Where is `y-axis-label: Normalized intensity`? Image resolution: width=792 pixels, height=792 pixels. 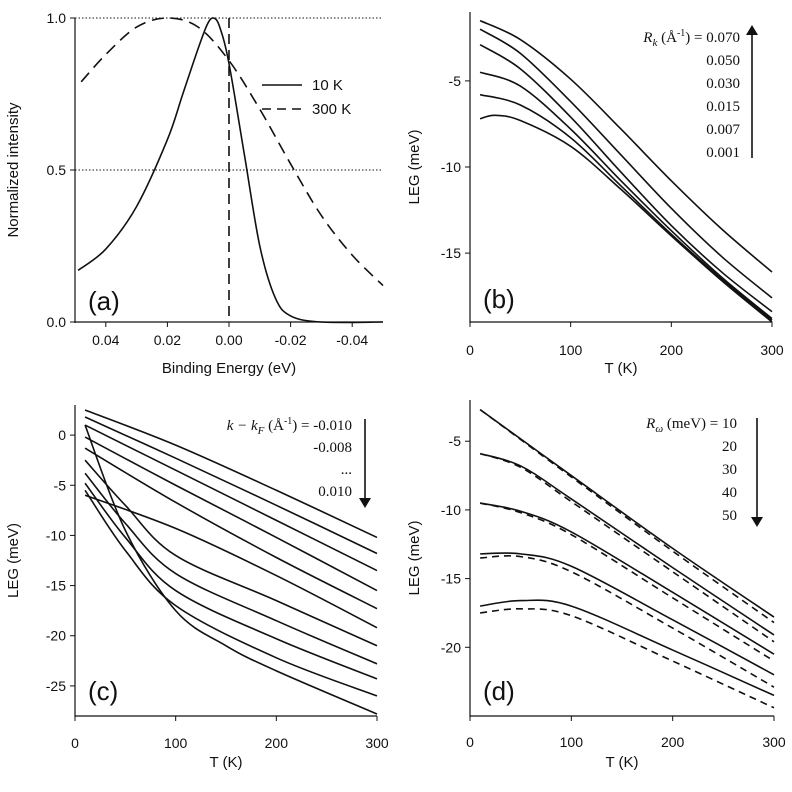 y-axis-label: Normalized intensity is located at coordinates (13, 170).